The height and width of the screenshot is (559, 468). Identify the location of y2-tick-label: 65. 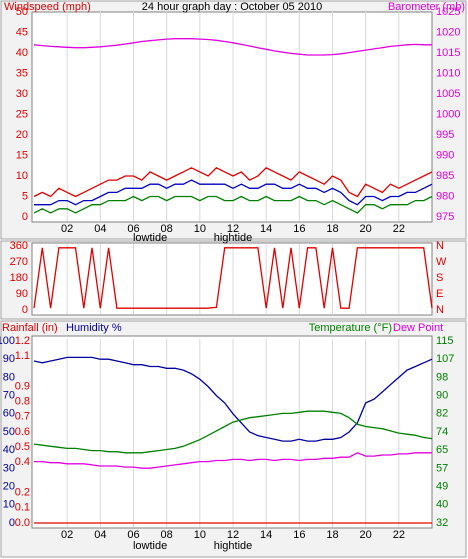
(442, 450).